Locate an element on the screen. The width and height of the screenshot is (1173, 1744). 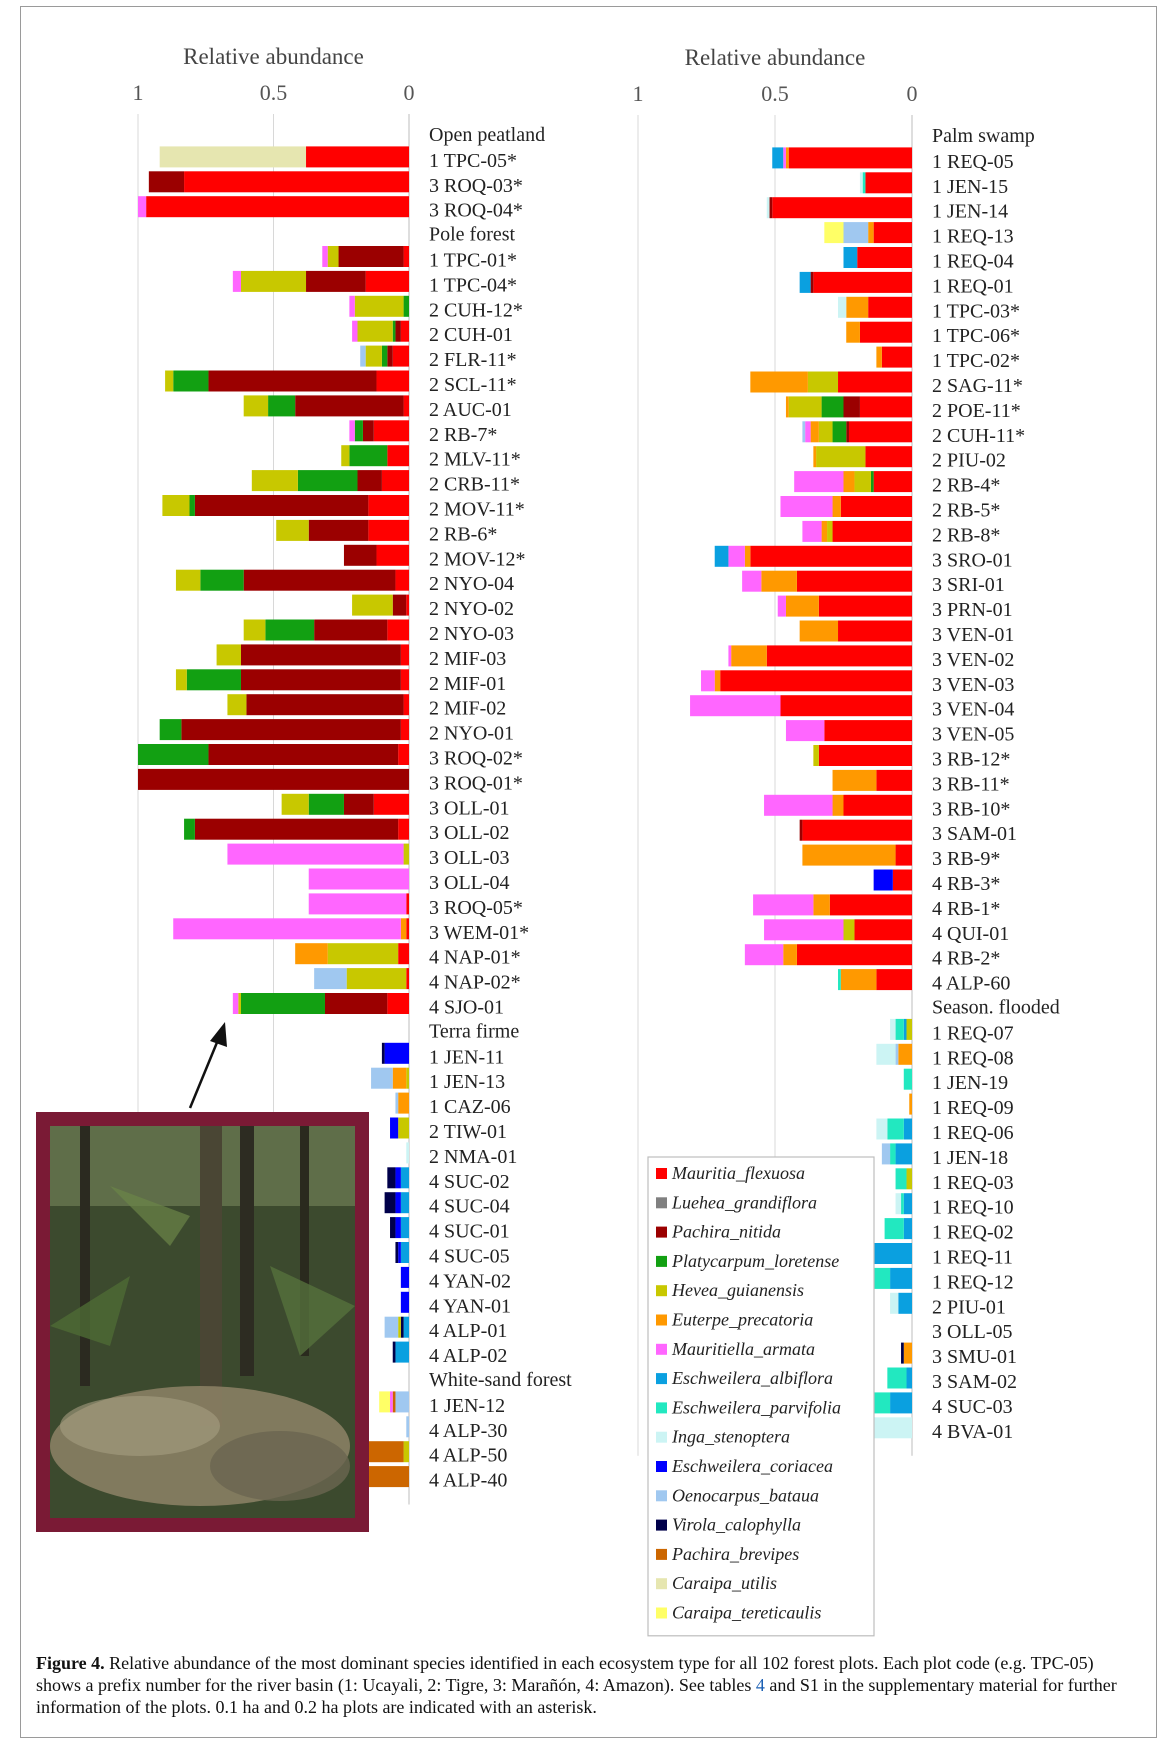
field-photo is located at coordinates (202, 1322).